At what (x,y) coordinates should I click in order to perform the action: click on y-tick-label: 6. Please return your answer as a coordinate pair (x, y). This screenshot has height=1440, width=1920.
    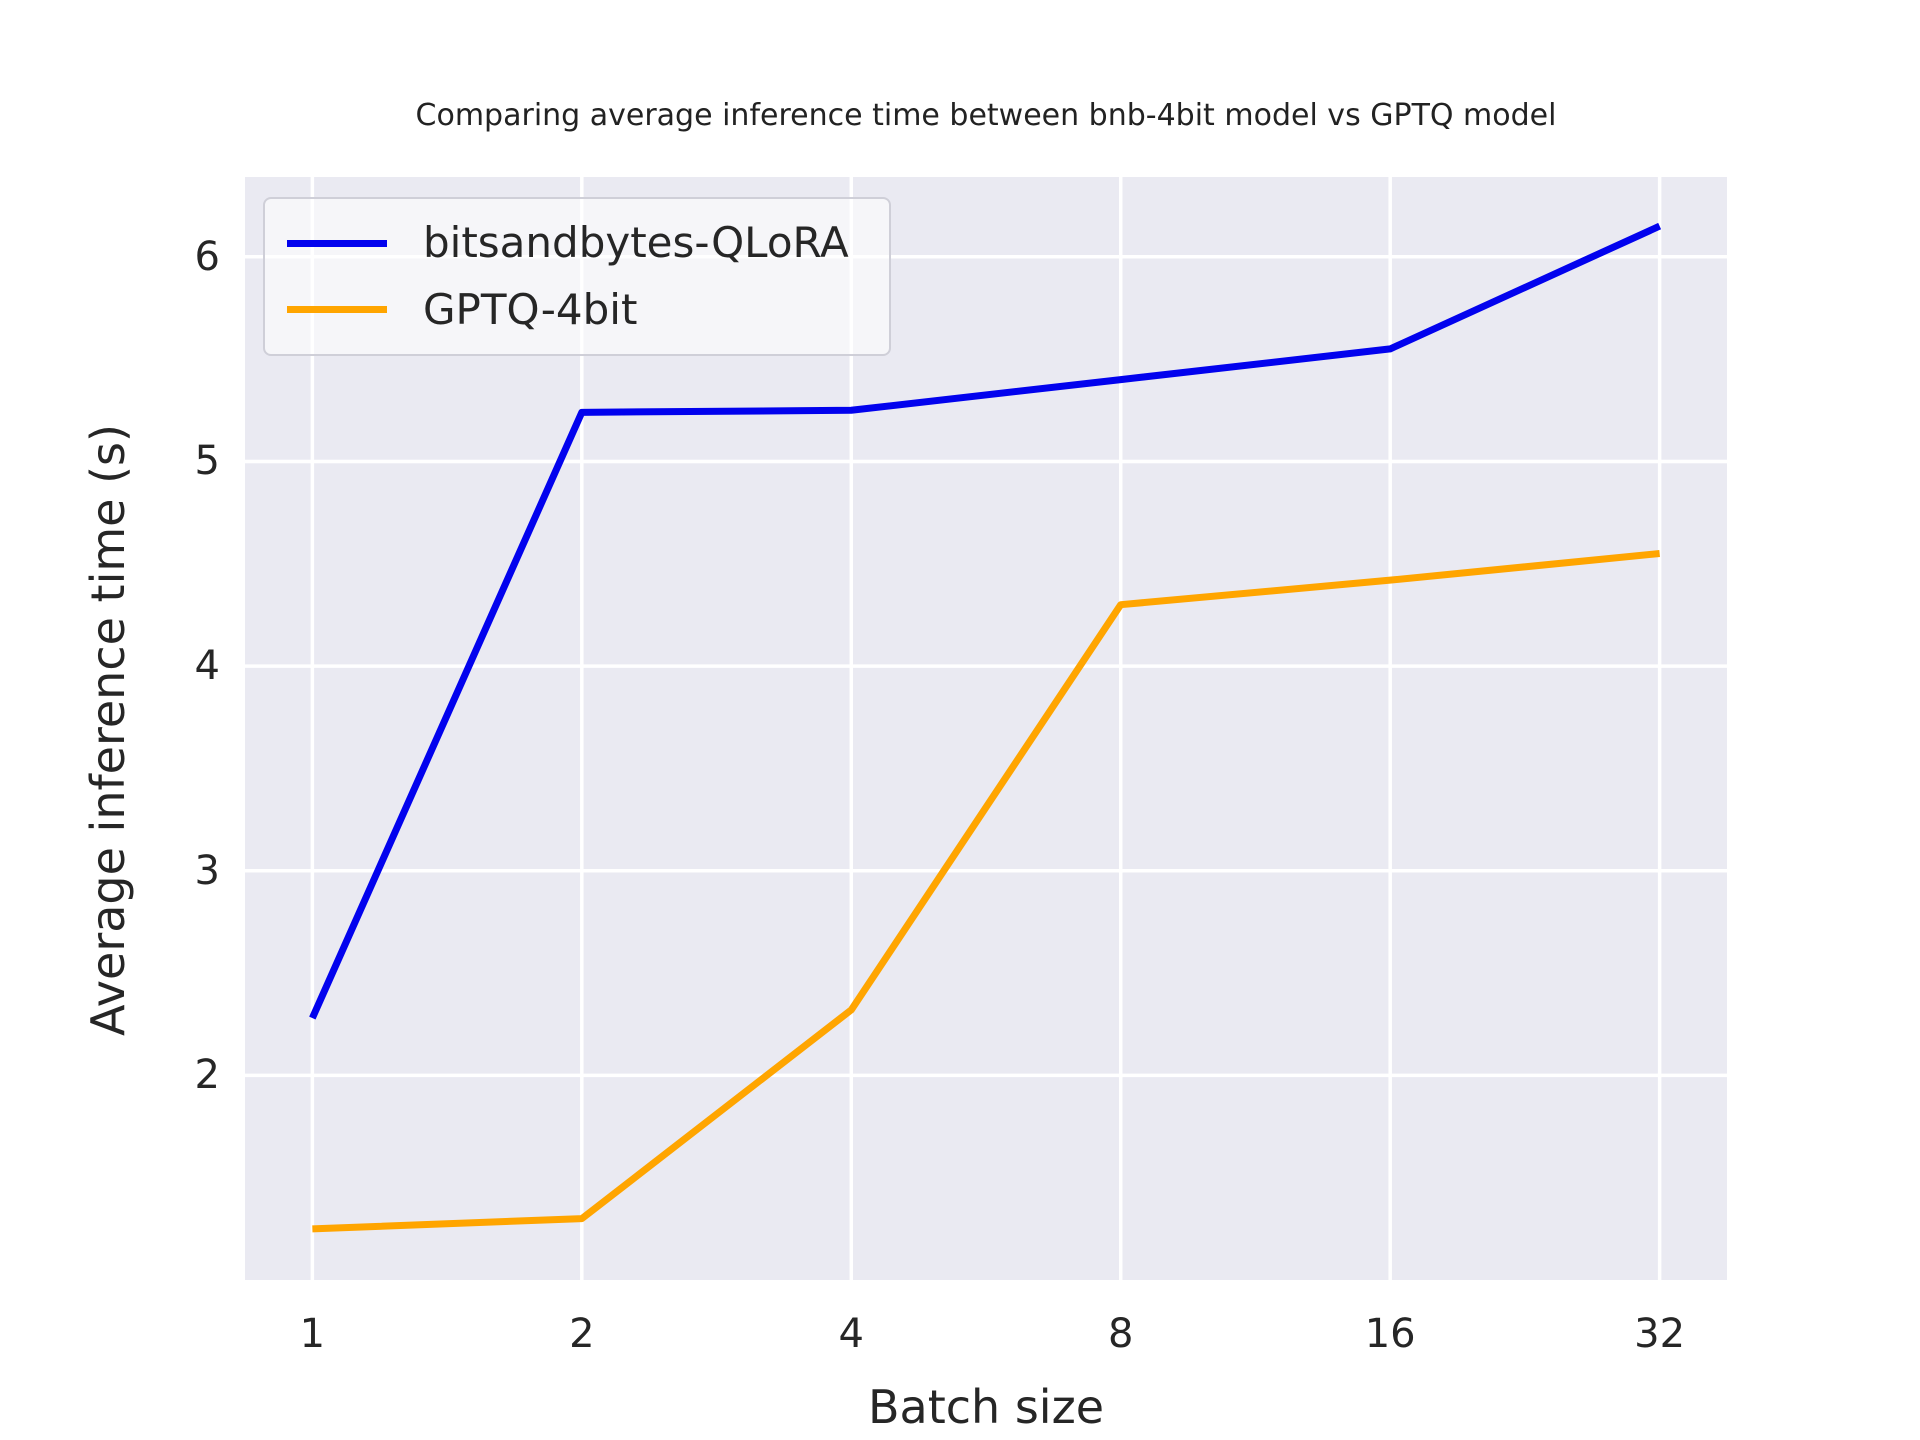
    Looking at the image, I should click on (207, 256).